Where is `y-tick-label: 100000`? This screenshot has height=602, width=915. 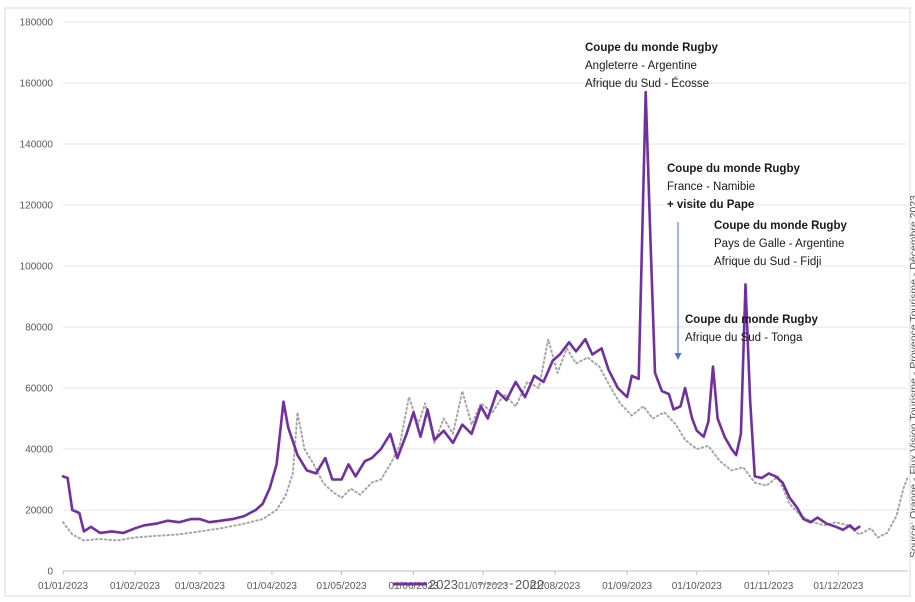
y-tick-label: 100000 is located at coordinates (37, 267).